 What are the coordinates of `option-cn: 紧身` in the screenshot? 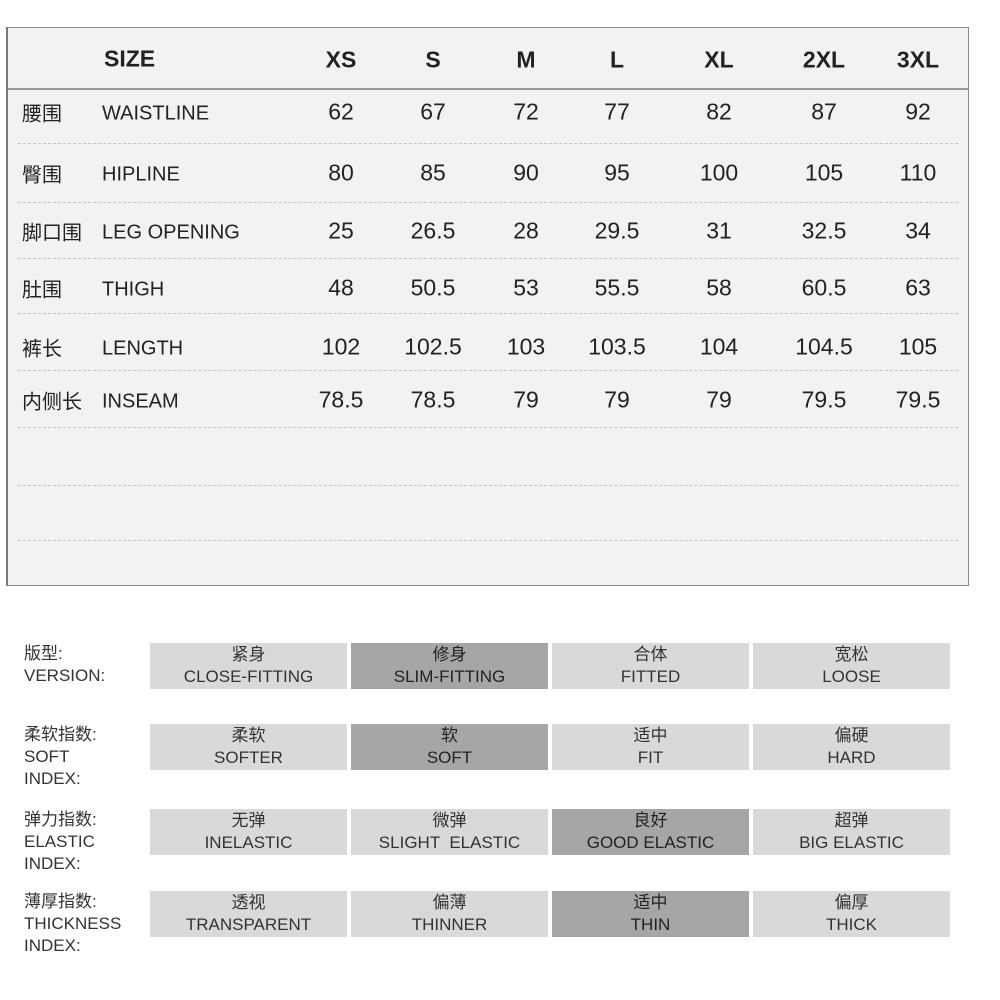 It's located at (248, 654).